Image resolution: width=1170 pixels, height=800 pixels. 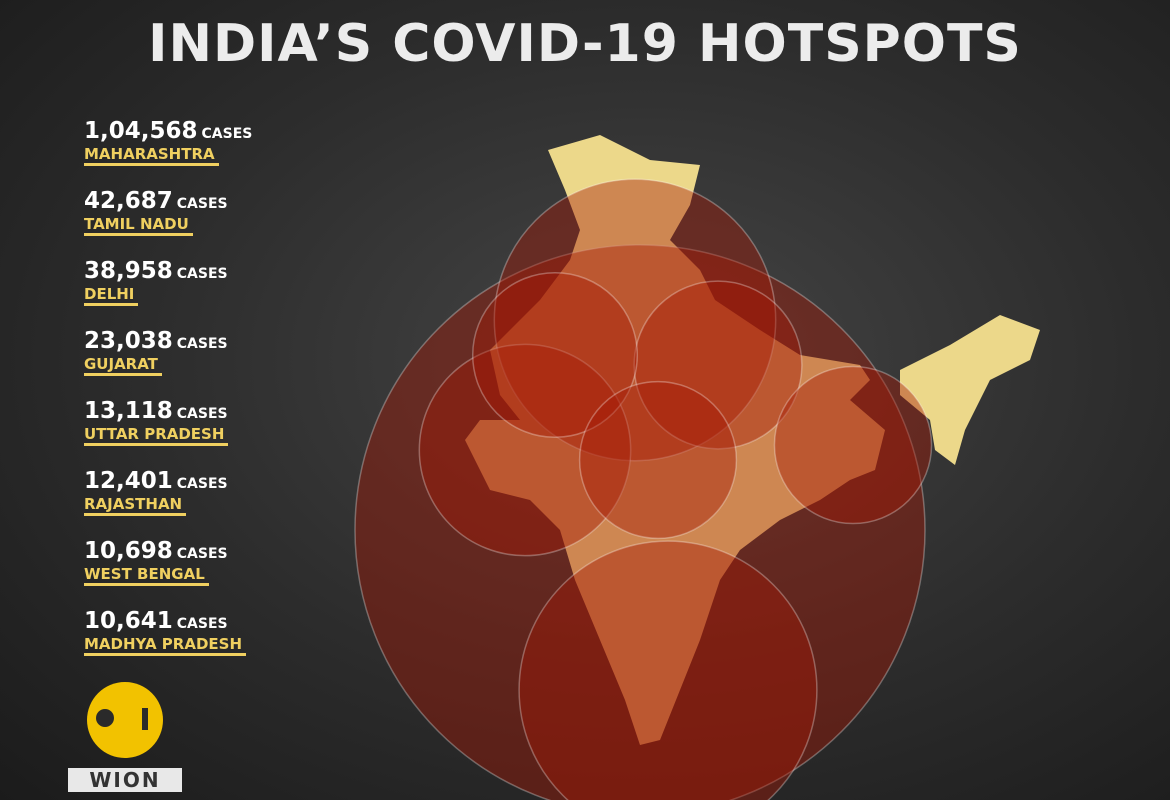 I want to click on state-name: RAJASTHAN, so click(x=135, y=505).